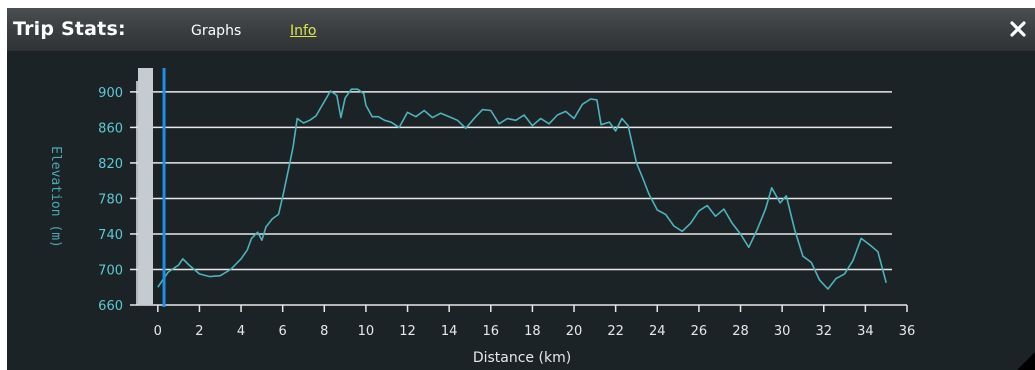 The width and height of the screenshot is (1035, 370). What do you see at coordinates (823, 331) in the screenshot?
I see `x-tick-label-32: 32` at bounding box center [823, 331].